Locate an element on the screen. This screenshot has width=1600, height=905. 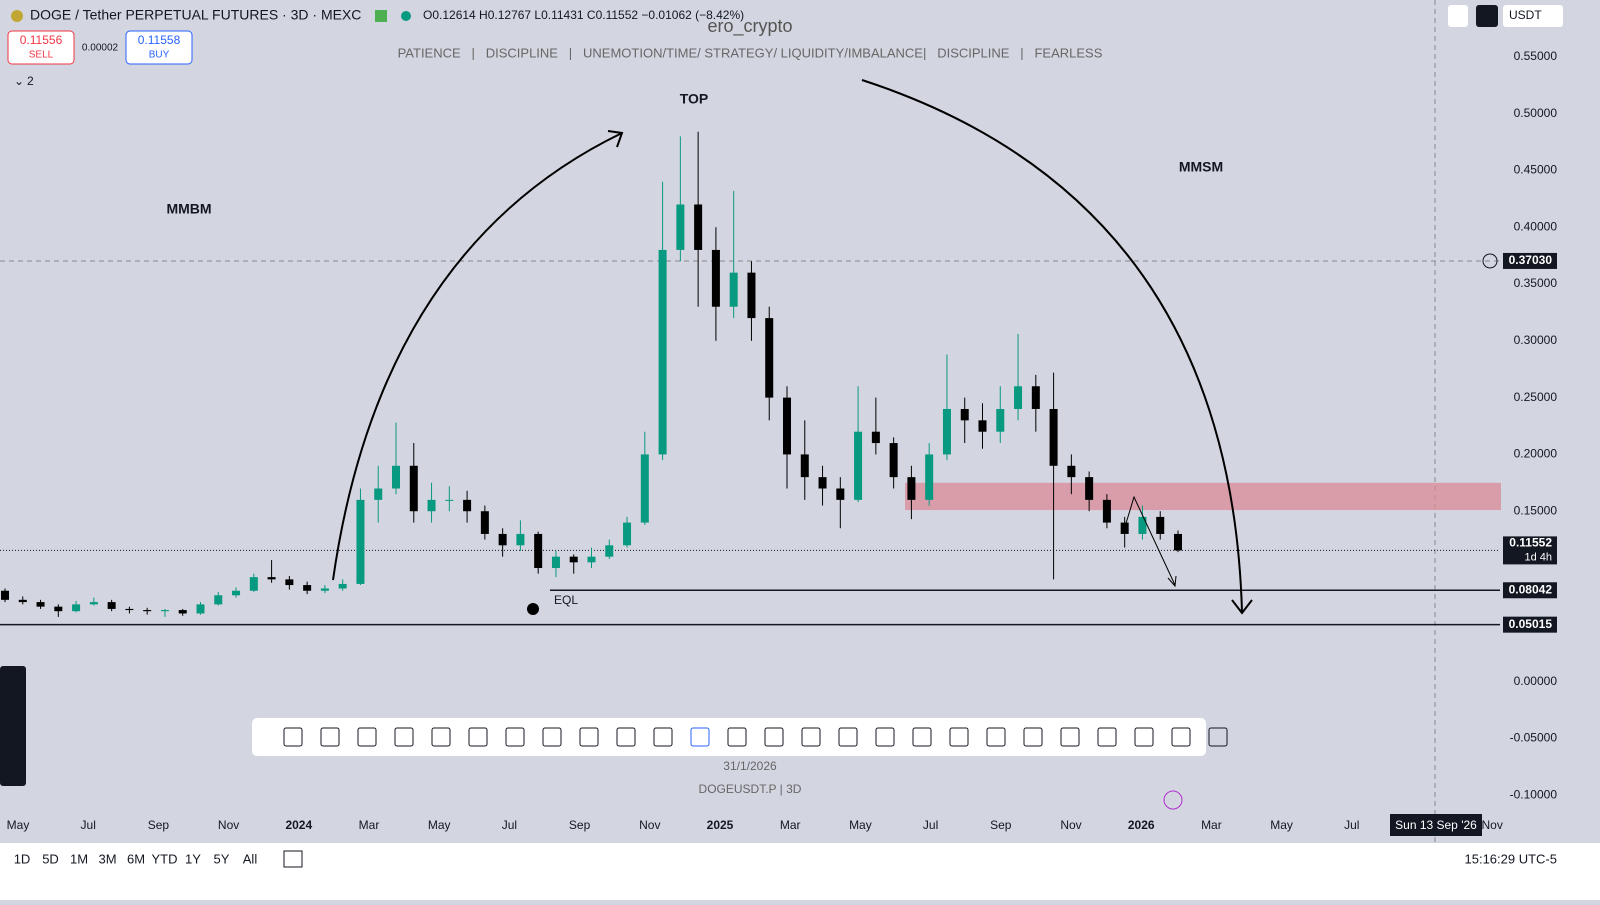
y-tick-label: 0.25000 is located at coordinates (1536, 397).